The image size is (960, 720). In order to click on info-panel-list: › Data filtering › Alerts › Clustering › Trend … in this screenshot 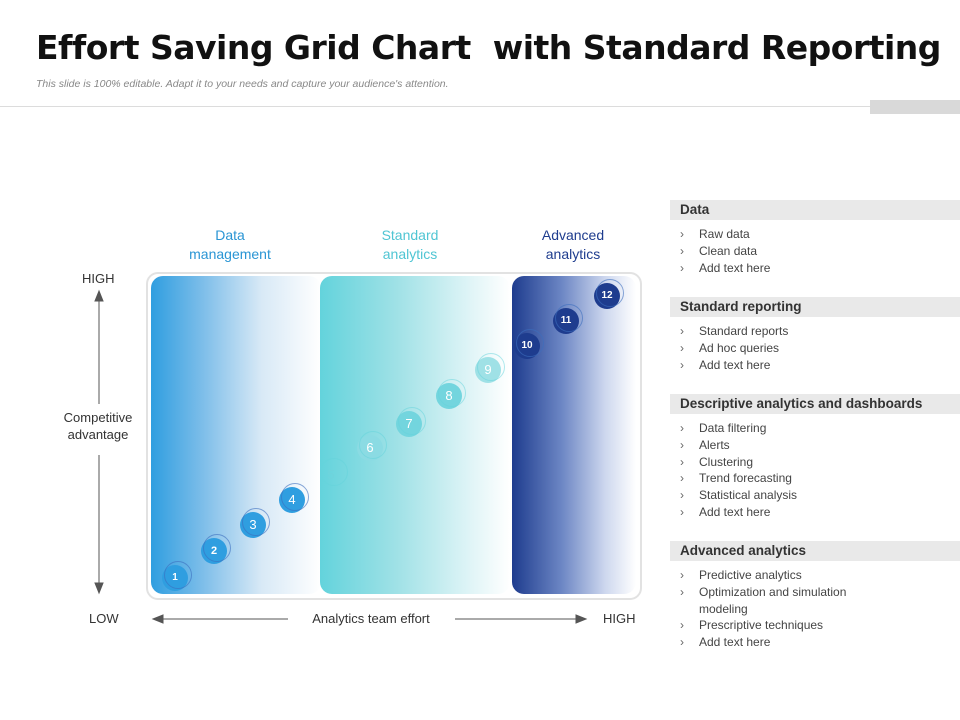, I will do `click(815, 470)`.